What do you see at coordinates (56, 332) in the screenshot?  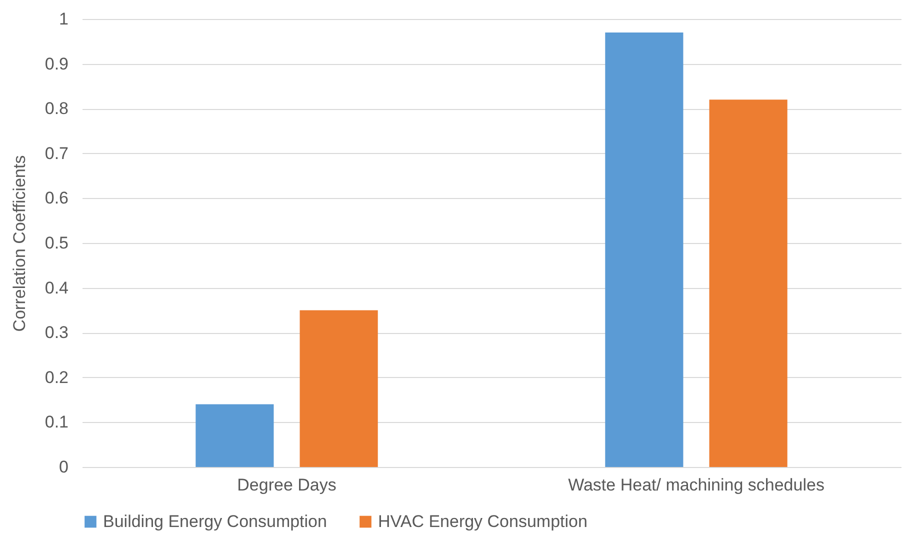 I see `y-tick-label: 0.3` at bounding box center [56, 332].